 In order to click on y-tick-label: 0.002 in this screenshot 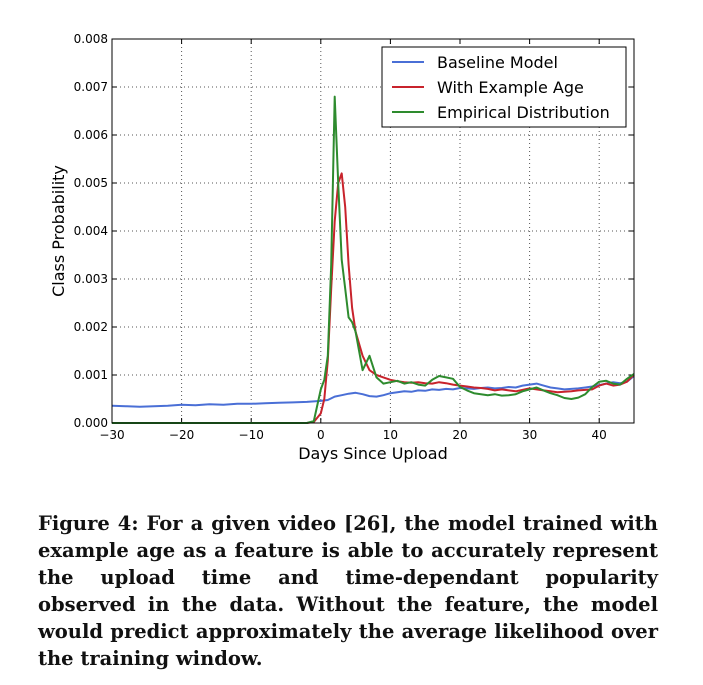, I will do `click(91, 327)`.